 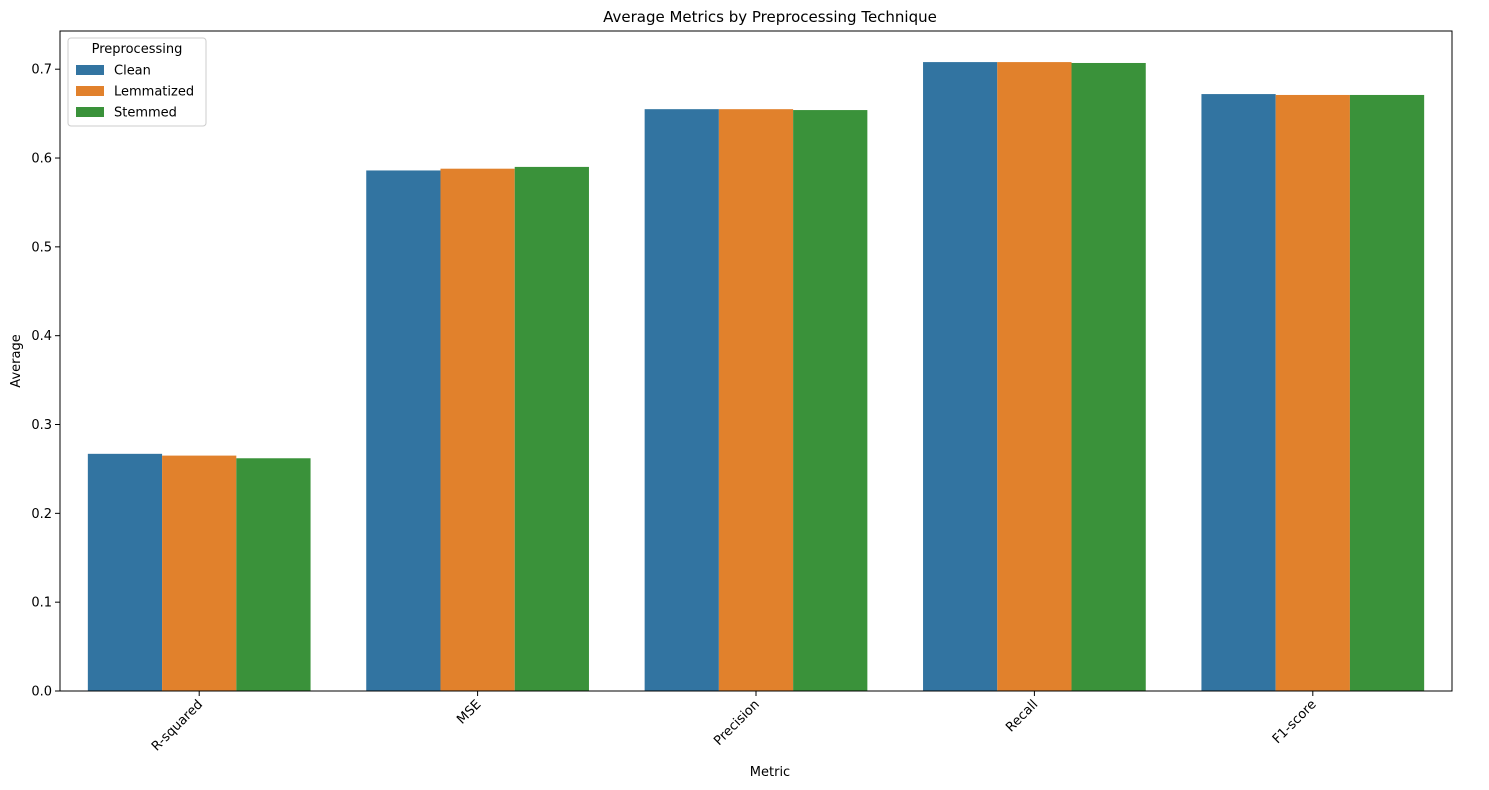 I want to click on bar-lemmatized-recall, so click(x=1034, y=376).